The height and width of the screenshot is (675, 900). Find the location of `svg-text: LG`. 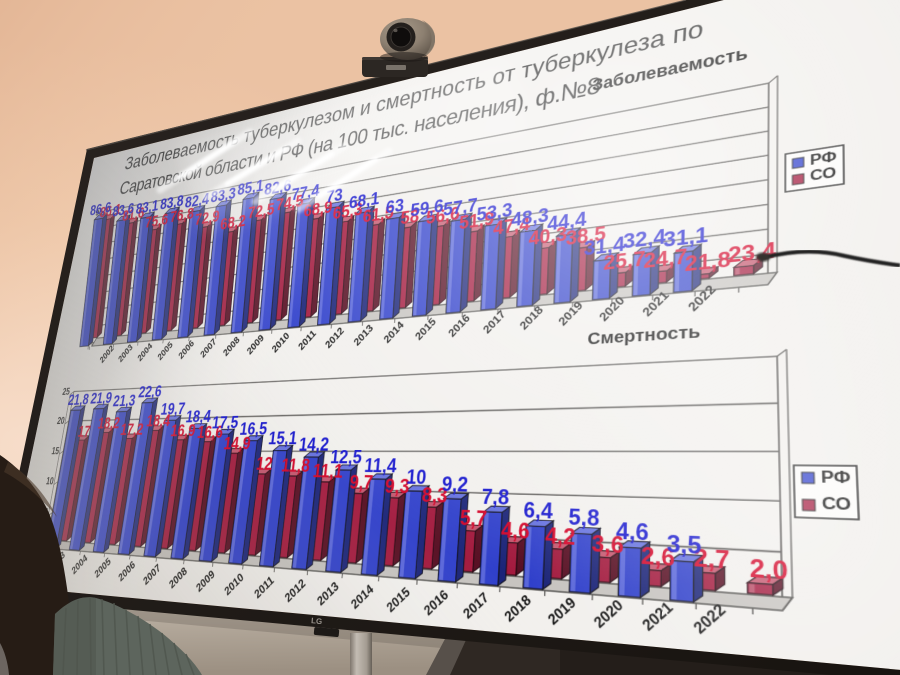

svg-text: LG is located at coordinates (317, 621).